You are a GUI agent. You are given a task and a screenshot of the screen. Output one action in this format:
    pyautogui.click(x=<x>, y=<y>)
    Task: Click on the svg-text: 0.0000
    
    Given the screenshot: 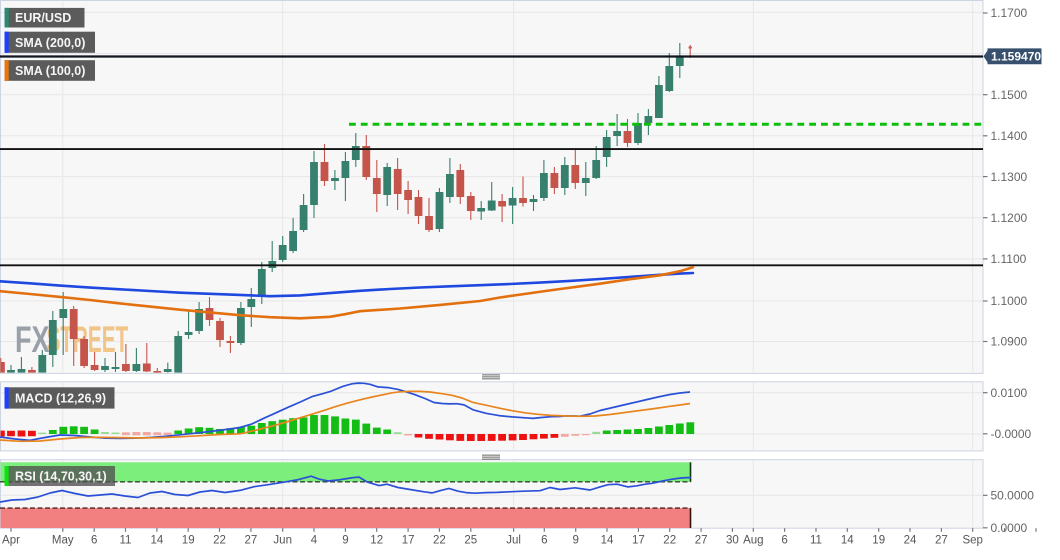 What is the action you would take?
    pyautogui.click(x=1009, y=528)
    